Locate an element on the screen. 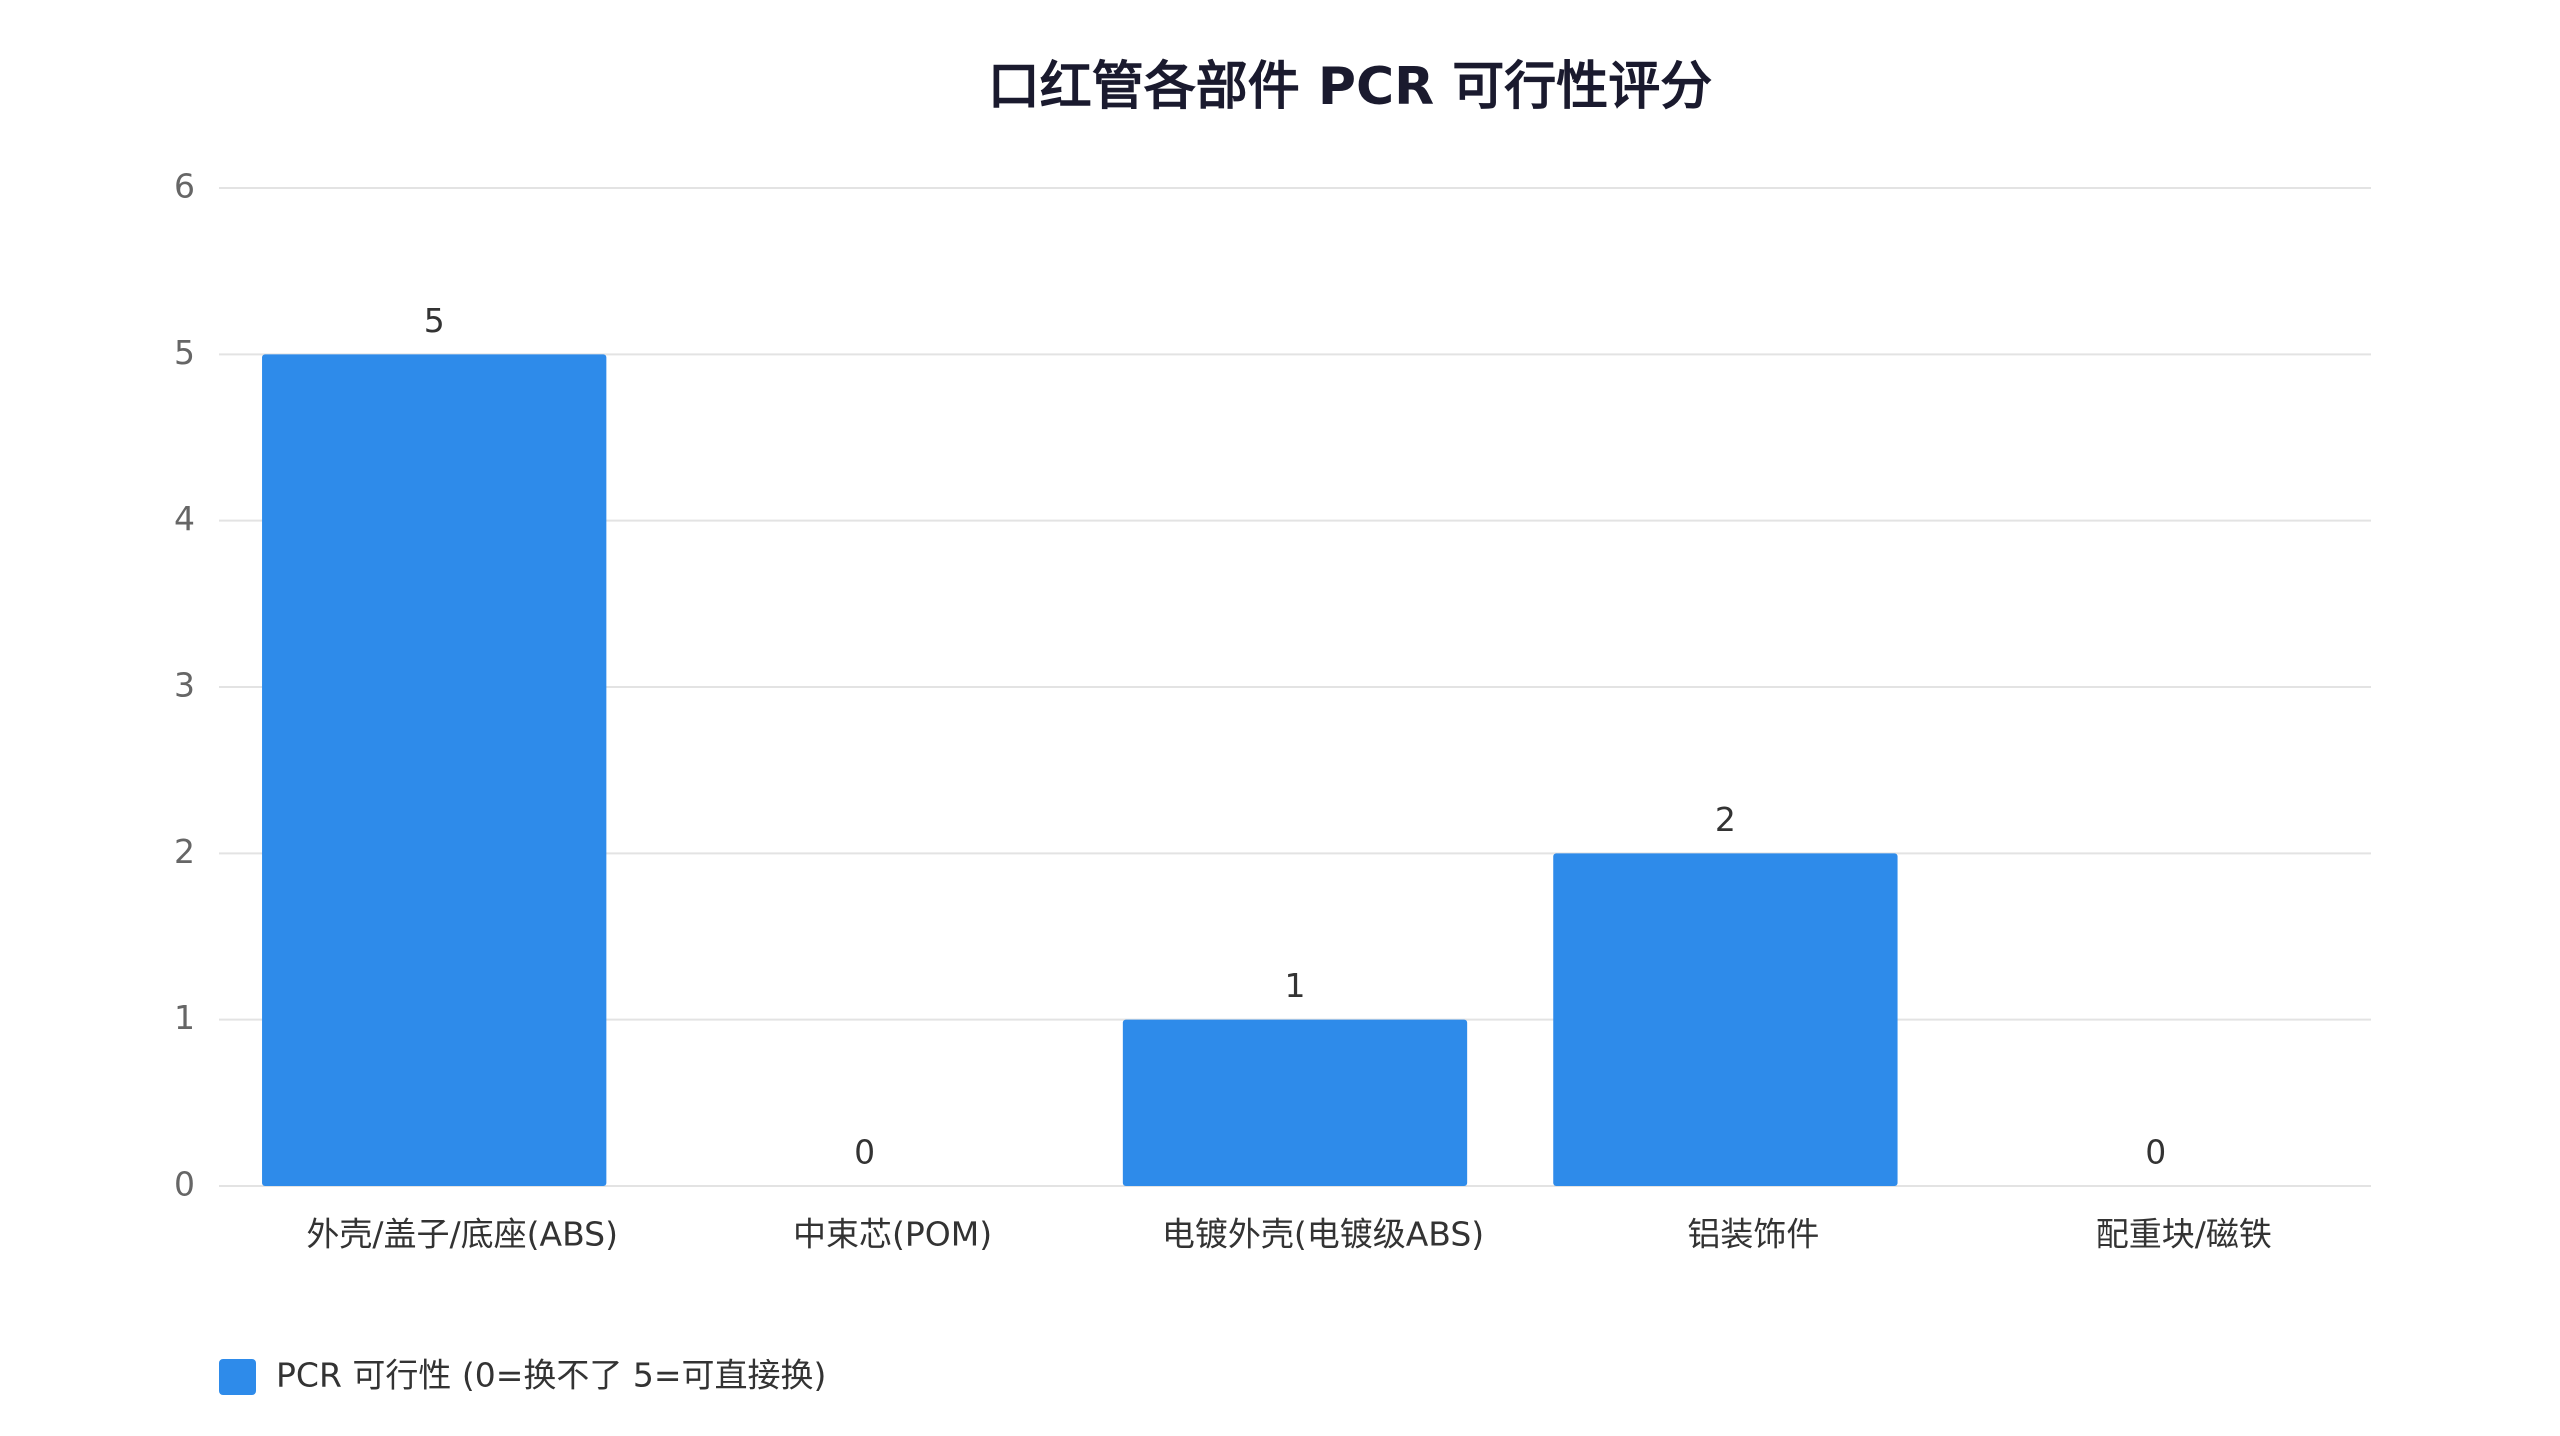 The width and height of the screenshot is (2560, 1436). x-tick-label: 中束芯(POM) is located at coordinates (892, 1234).